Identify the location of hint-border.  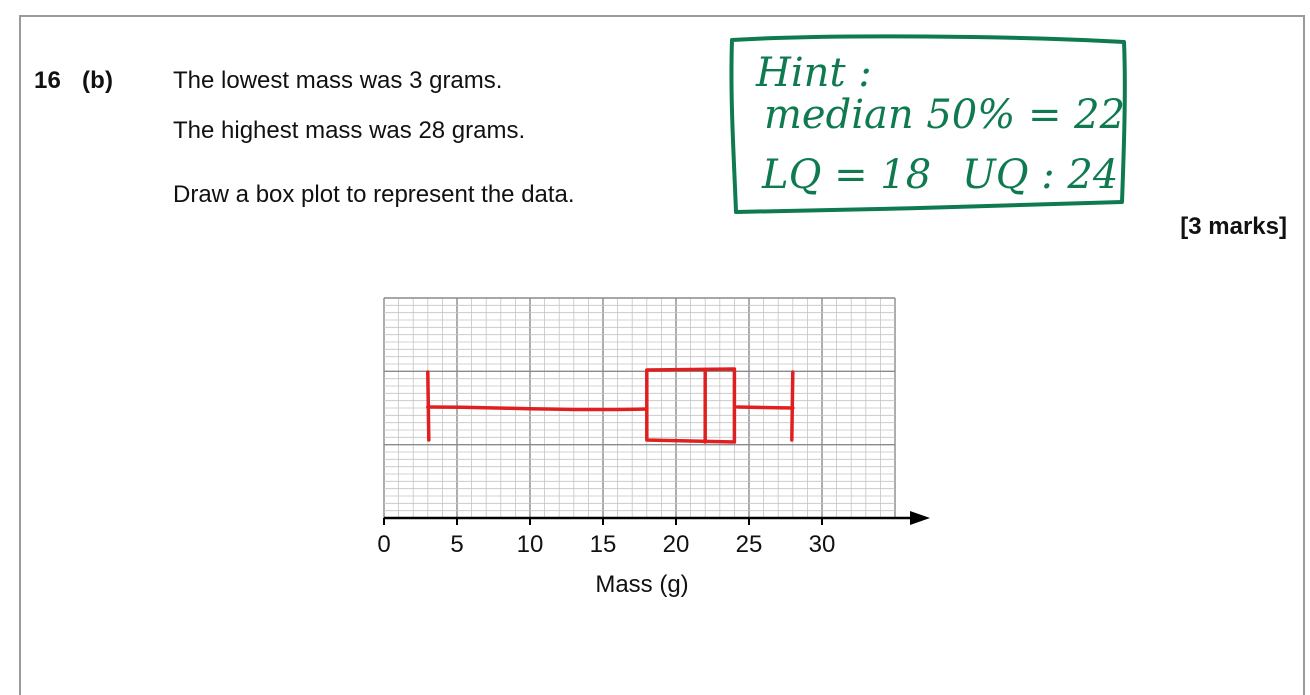
(928, 124).